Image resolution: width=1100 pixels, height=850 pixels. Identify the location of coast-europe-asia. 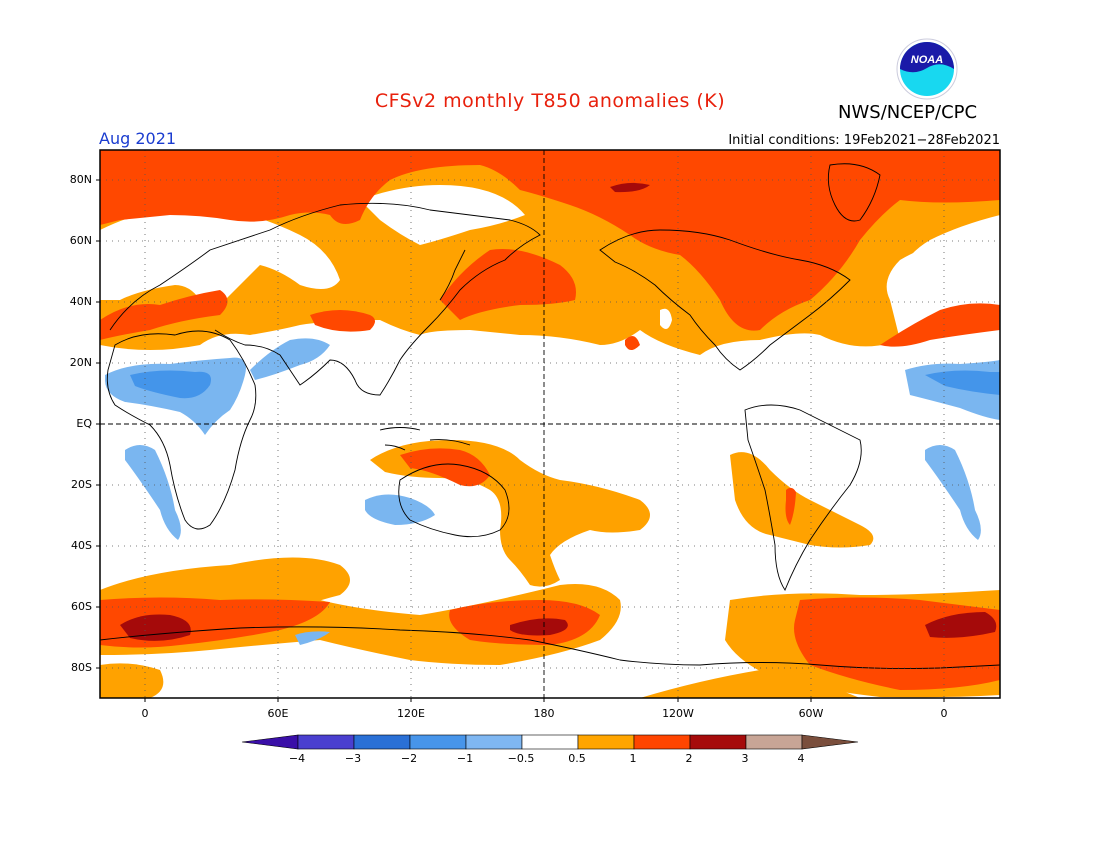
(325, 299).